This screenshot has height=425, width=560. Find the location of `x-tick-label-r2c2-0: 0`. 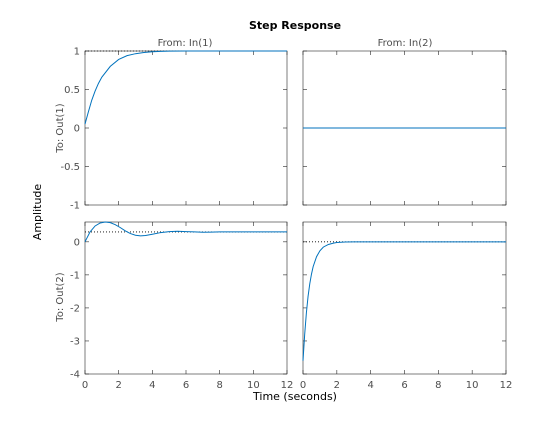

x-tick-label-r2c2-0: 0 is located at coordinates (303, 385).